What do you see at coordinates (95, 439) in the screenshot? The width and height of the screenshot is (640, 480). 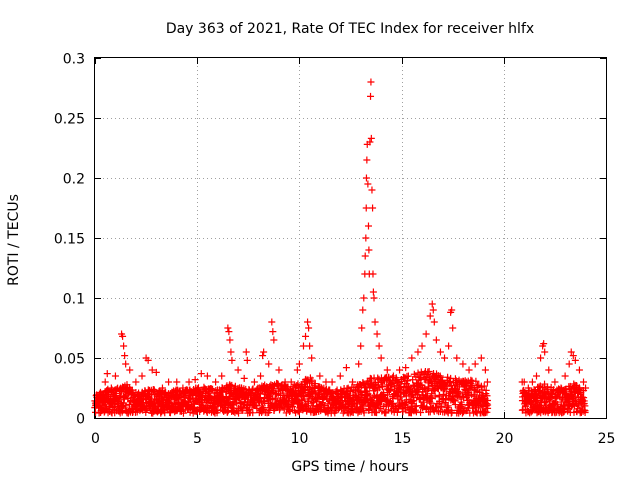 I see `x-tick-label: 0` at bounding box center [95, 439].